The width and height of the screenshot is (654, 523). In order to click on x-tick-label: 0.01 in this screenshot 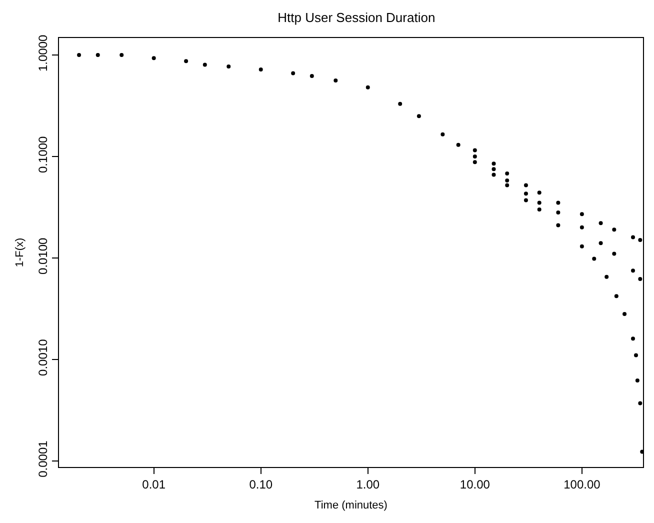, I will do `click(154, 484)`.